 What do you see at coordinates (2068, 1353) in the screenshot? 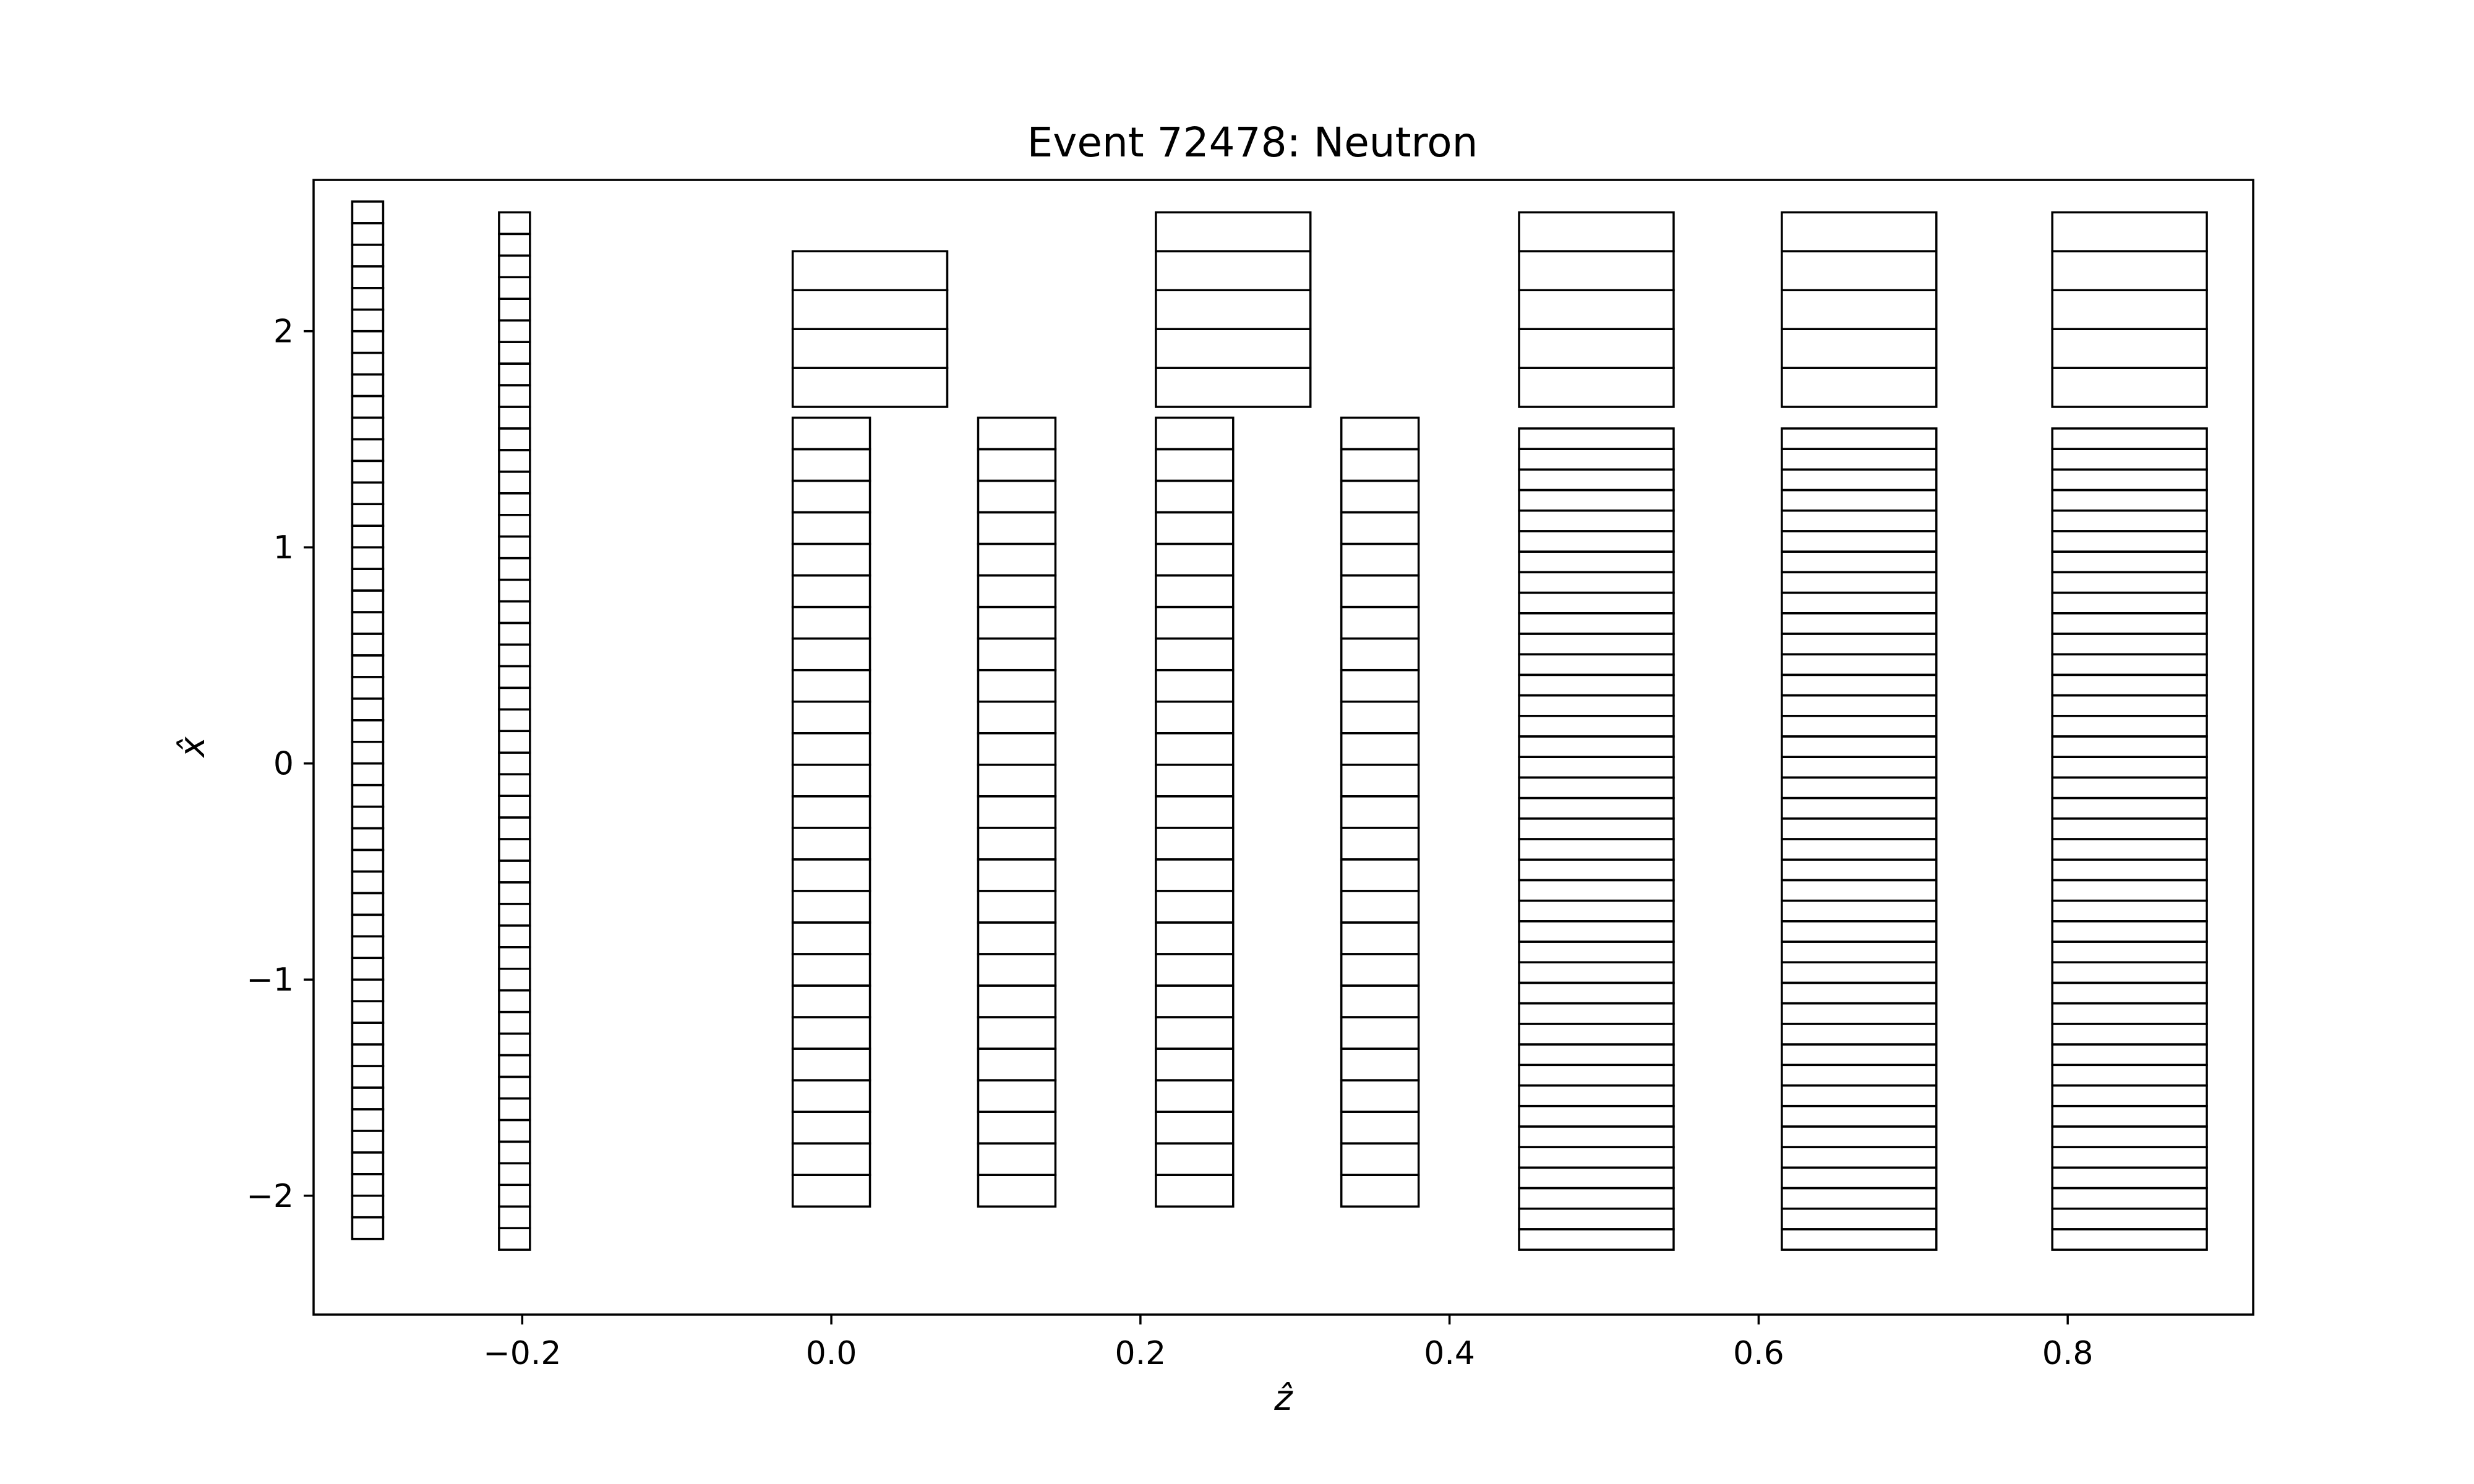
I see `x-tick-label: 0.8` at bounding box center [2068, 1353].